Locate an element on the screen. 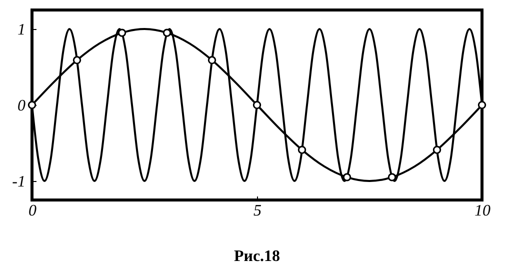 The width and height of the screenshot is (512, 269). y-tick-label: 0 is located at coordinates (22, 106).